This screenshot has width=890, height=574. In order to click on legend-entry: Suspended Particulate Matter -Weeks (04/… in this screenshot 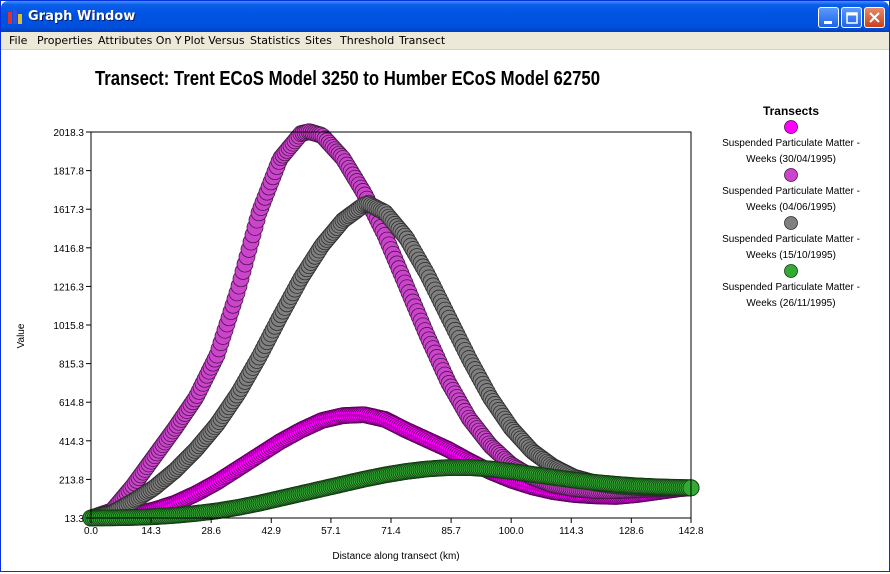, I will do `click(791, 199)`.